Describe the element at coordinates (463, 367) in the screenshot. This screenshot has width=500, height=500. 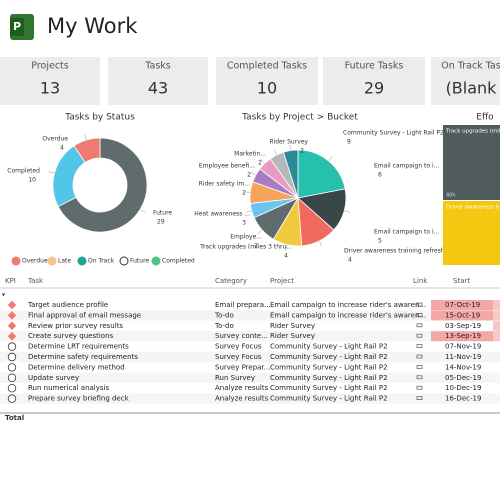
I see `cell: 14-Nov-19` at that location.